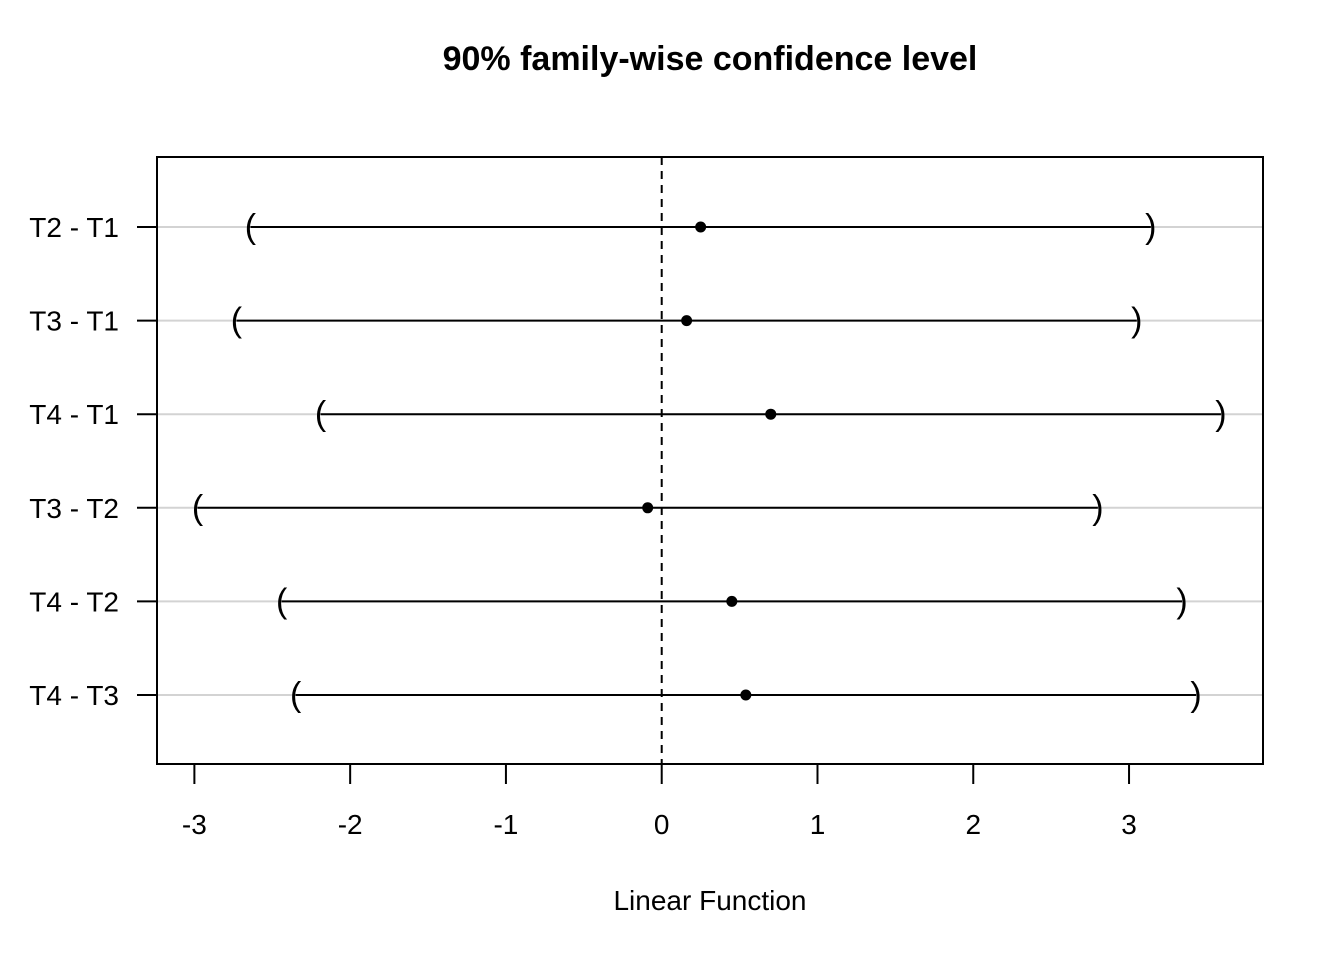  I want to click on y-tick-label: T2 - T1, so click(74, 227).